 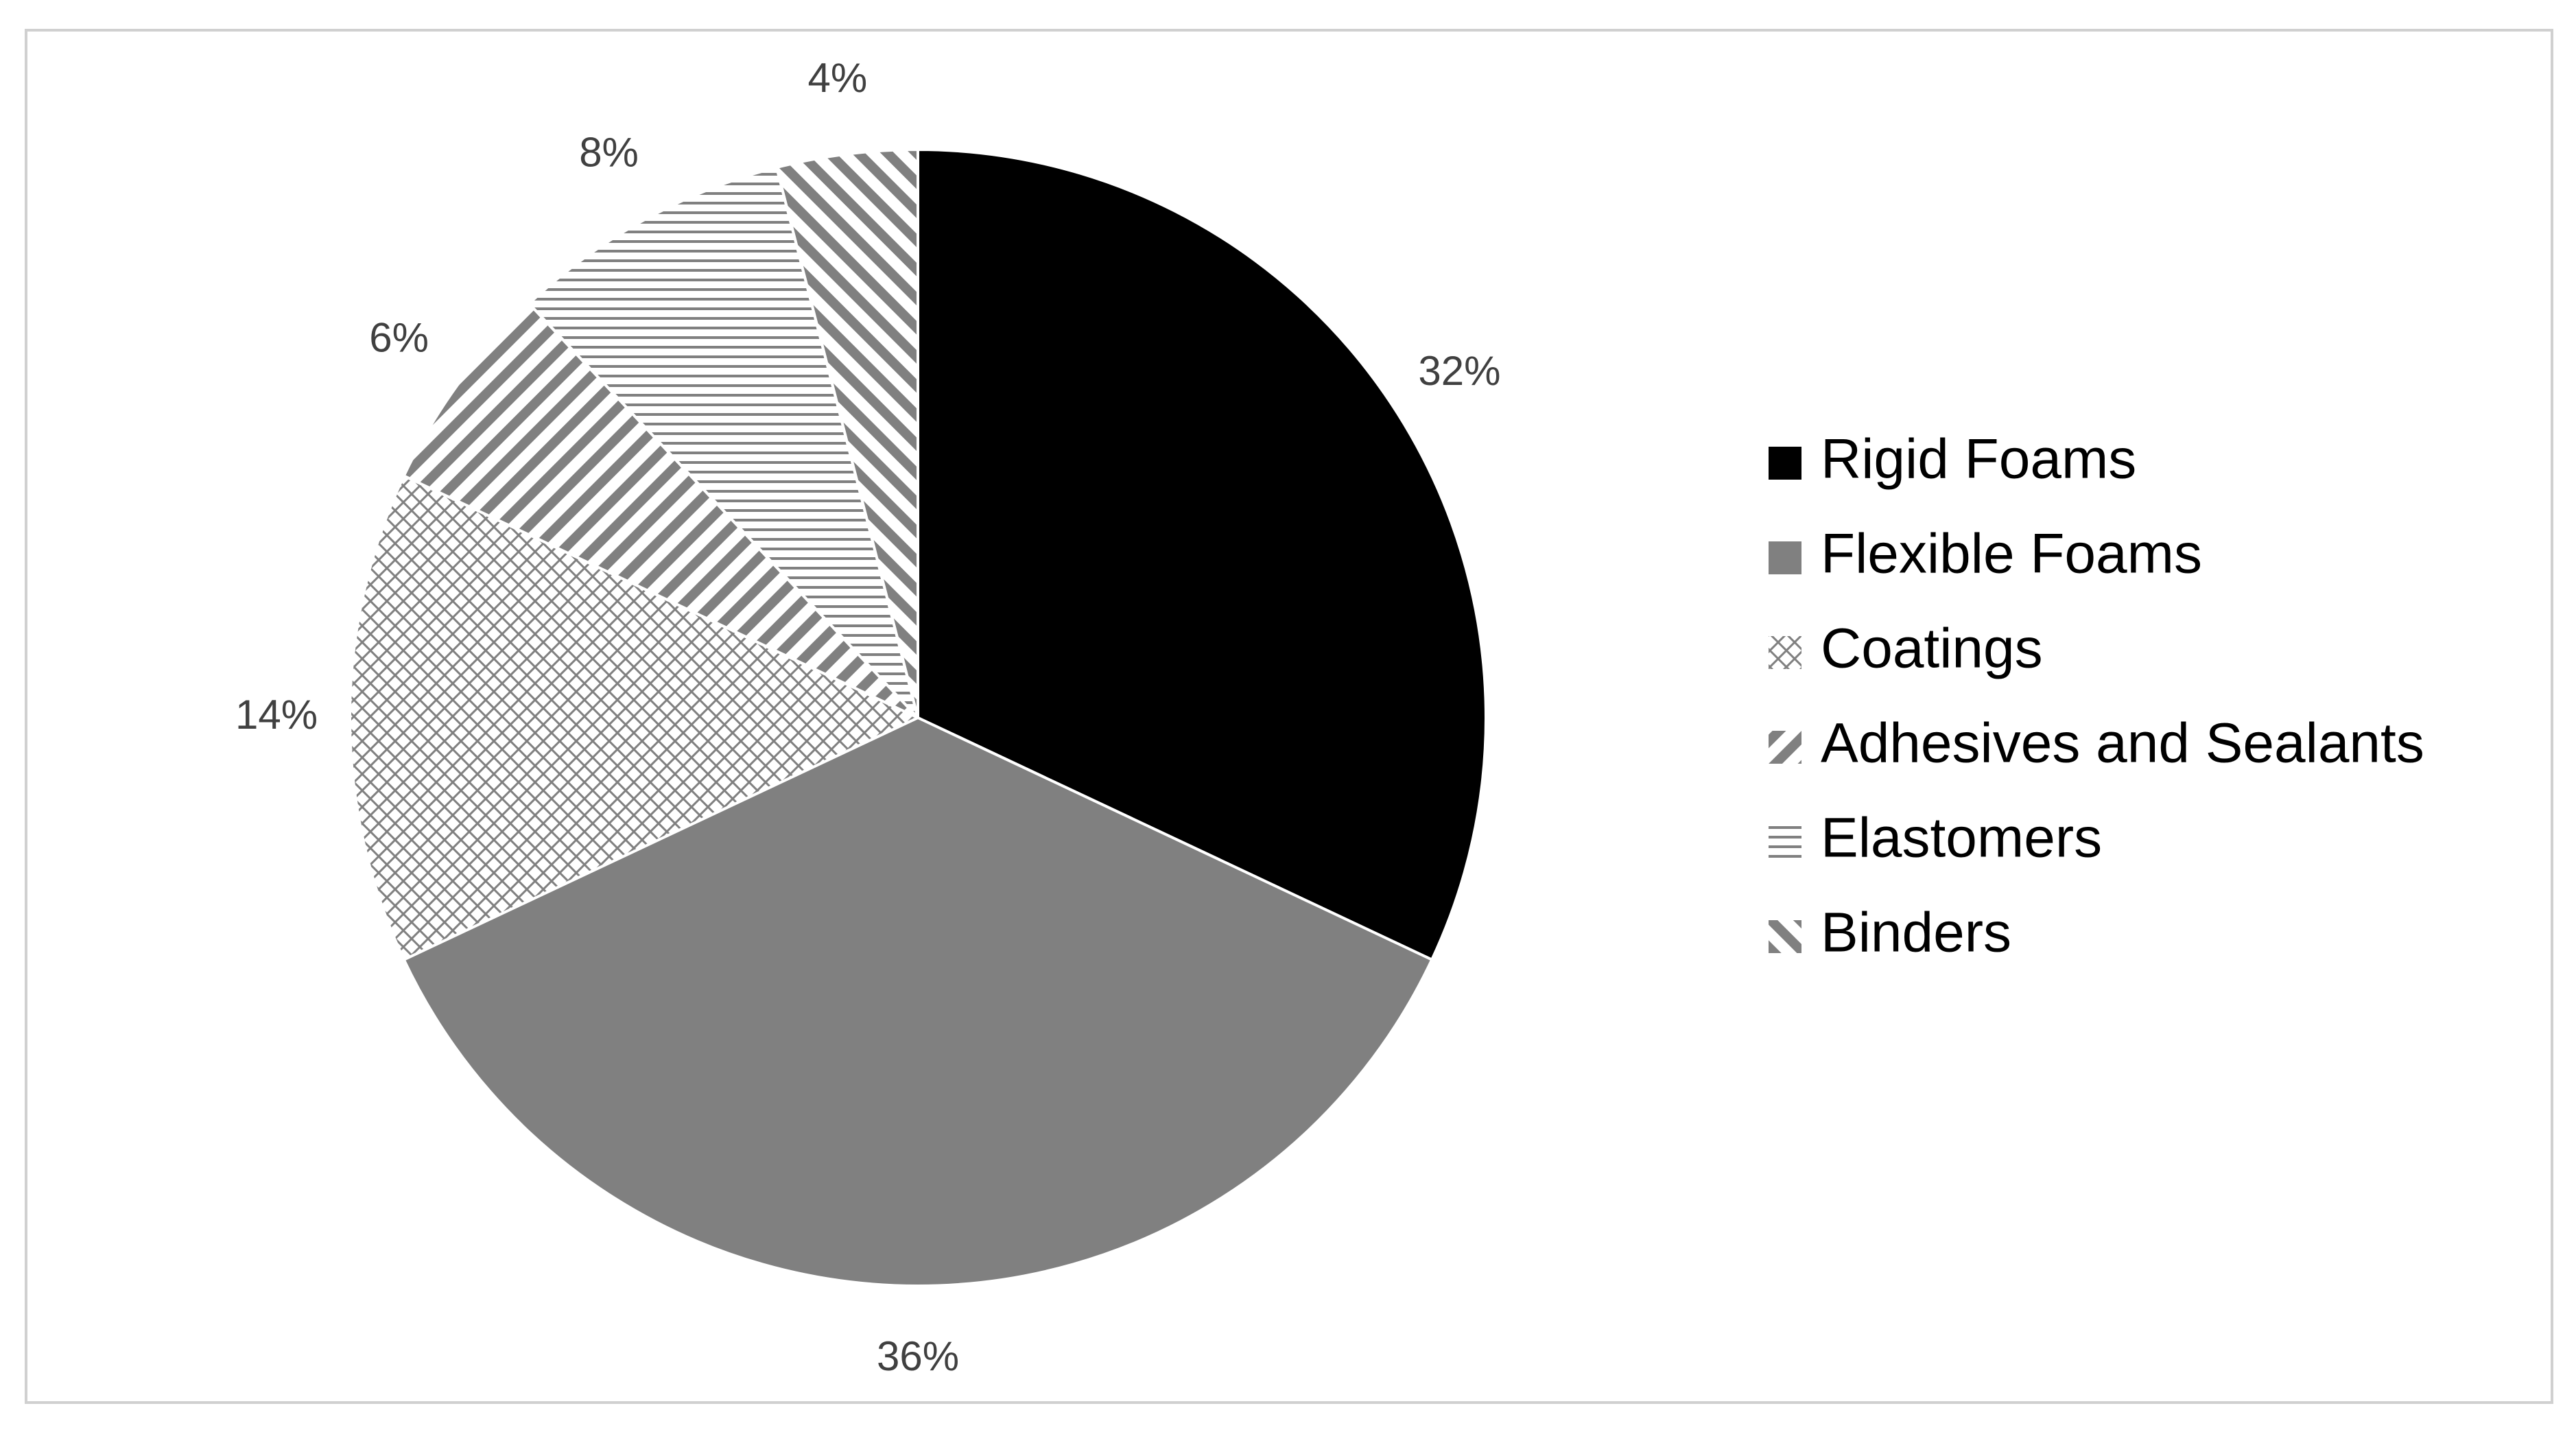 What do you see at coordinates (1916, 933) in the screenshot?
I see `legend-label-binders: Binders` at bounding box center [1916, 933].